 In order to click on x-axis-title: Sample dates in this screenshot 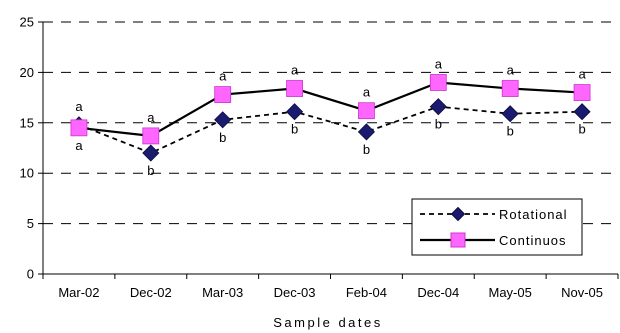, I will do `click(328, 322)`.